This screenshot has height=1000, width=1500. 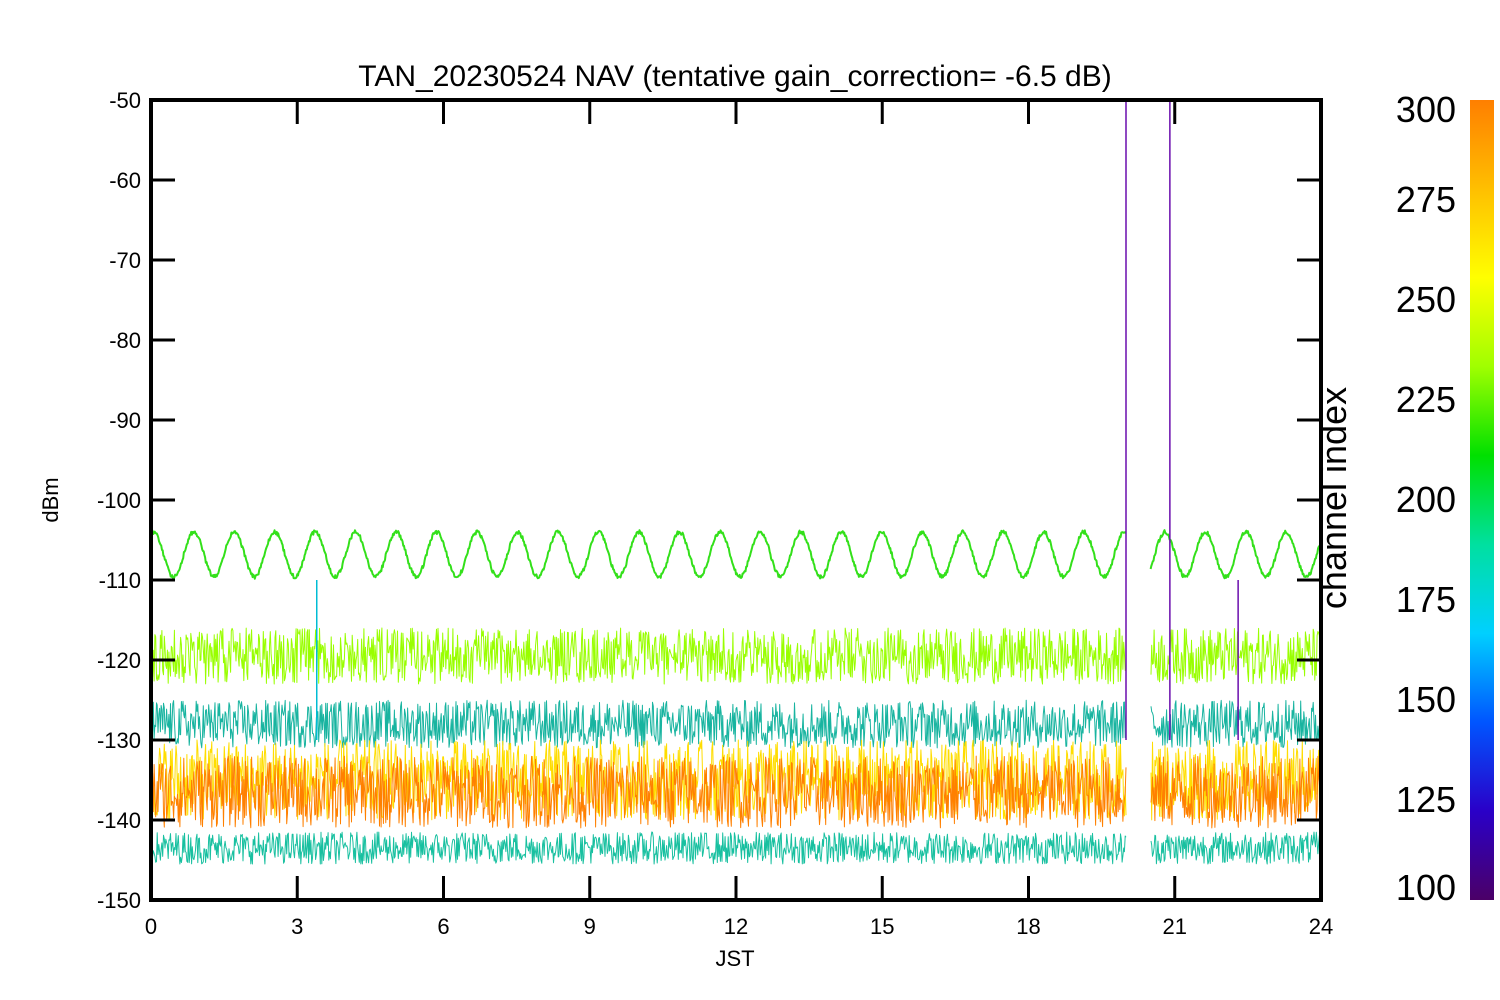 I want to click on x-tick-label: 6, so click(x=443, y=926).